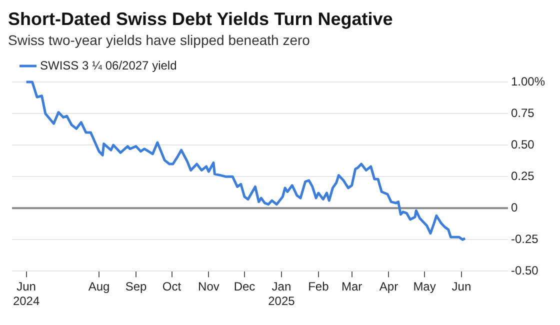 This screenshot has height=325, width=560. I want to click on x-tick-label: Mar, so click(351, 287).